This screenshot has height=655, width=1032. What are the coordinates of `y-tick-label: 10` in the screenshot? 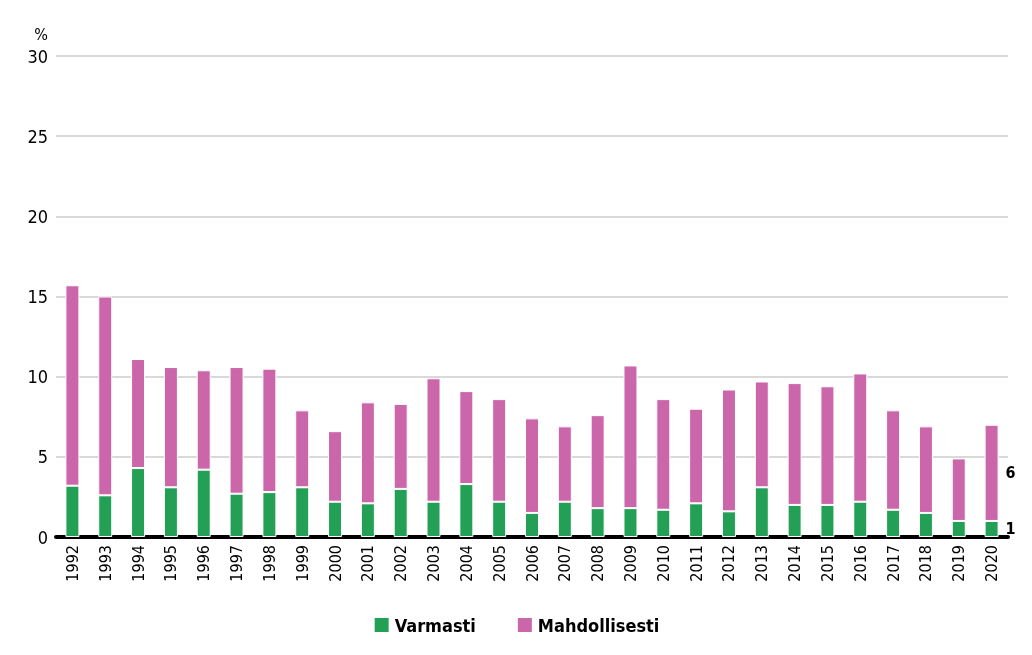 It's located at (37, 377).